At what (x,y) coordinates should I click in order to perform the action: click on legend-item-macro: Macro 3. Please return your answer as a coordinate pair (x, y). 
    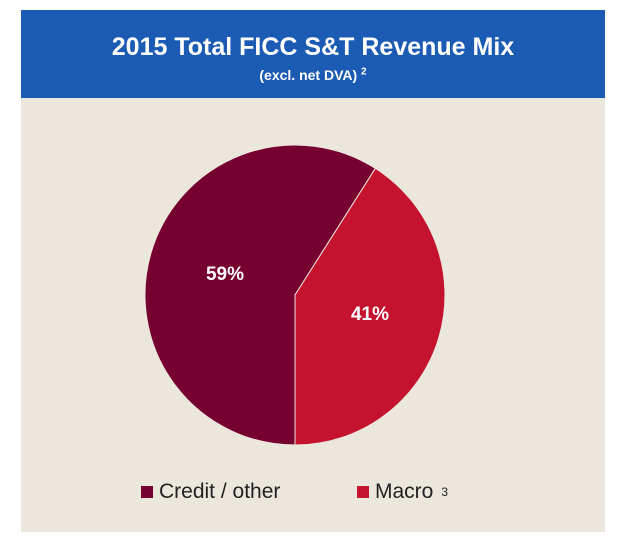
    Looking at the image, I should click on (402, 492).